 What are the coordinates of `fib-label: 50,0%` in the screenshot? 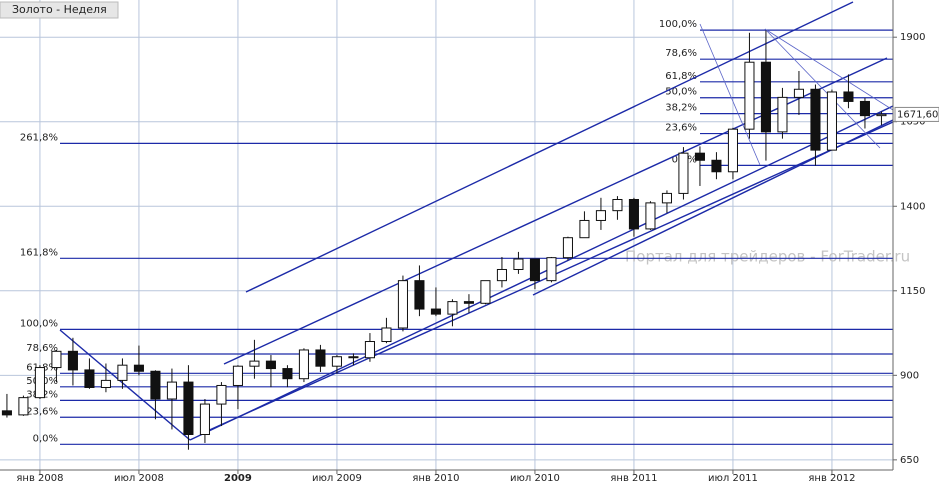 It's located at (681, 92).